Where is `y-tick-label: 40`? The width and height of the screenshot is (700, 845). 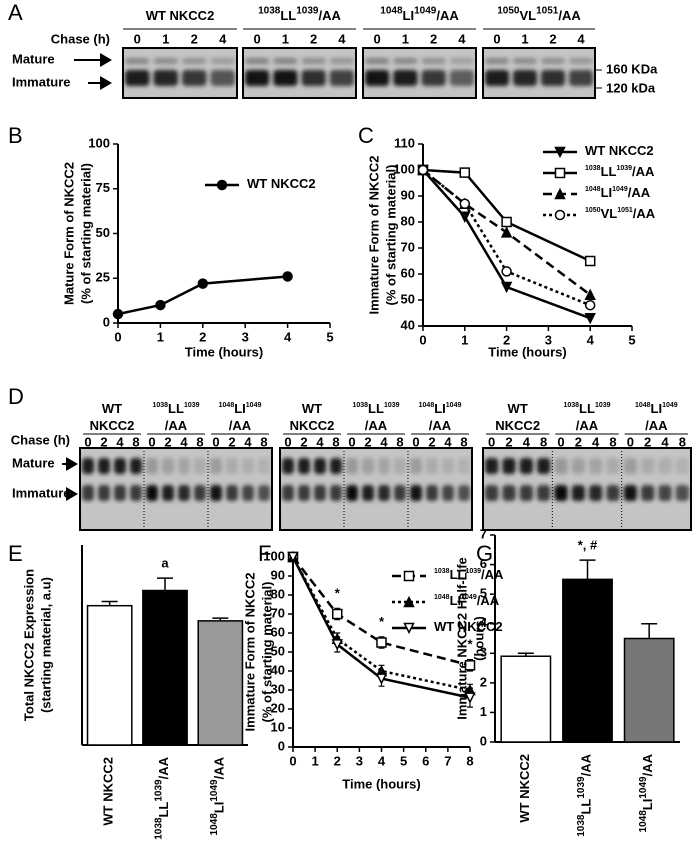 y-tick-label: 40 is located at coordinates (278, 669).